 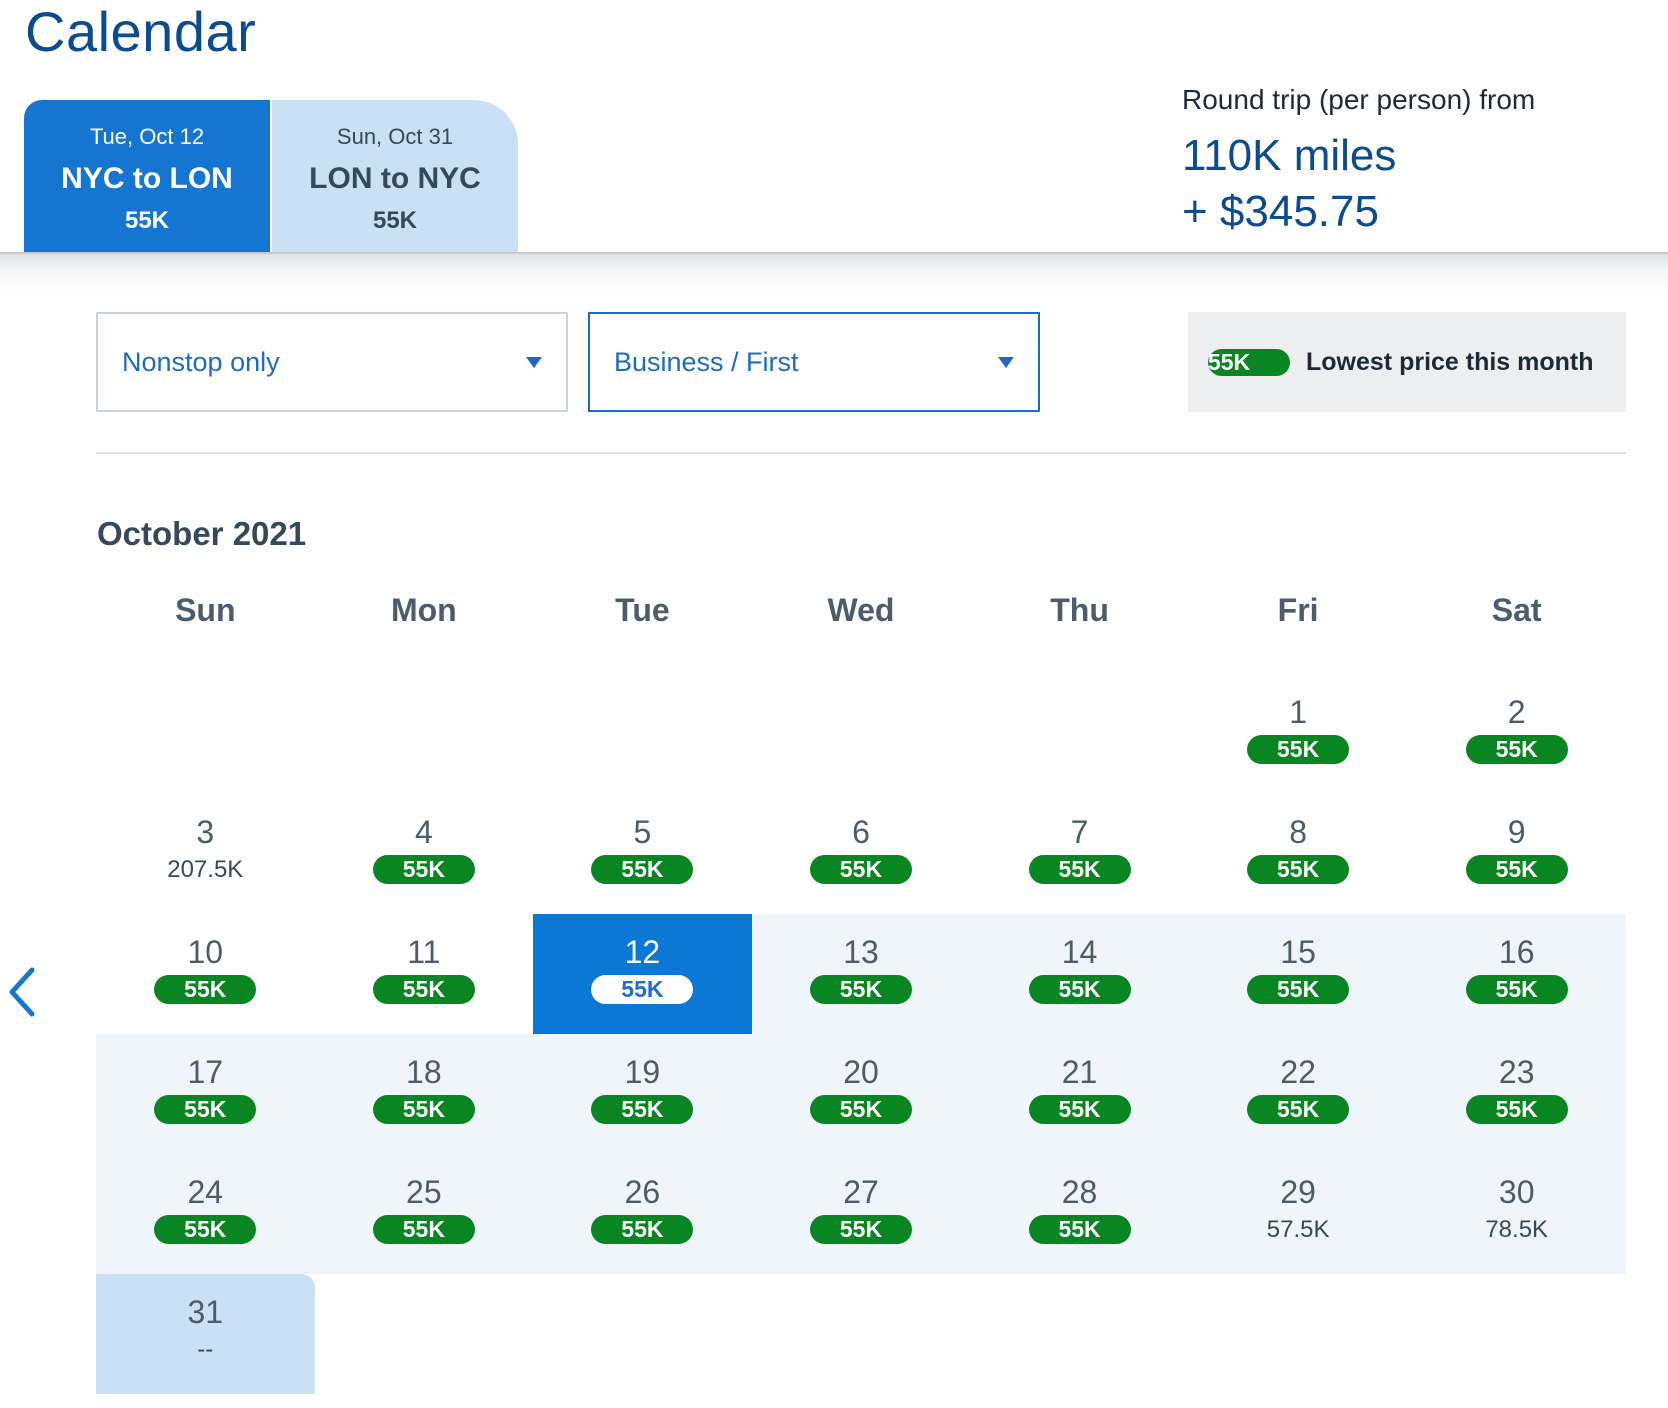 What do you see at coordinates (1516, 1214) in the screenshot?
I see `day-cell-30: 30 78.5K` at bounding box center [1516, 1214].